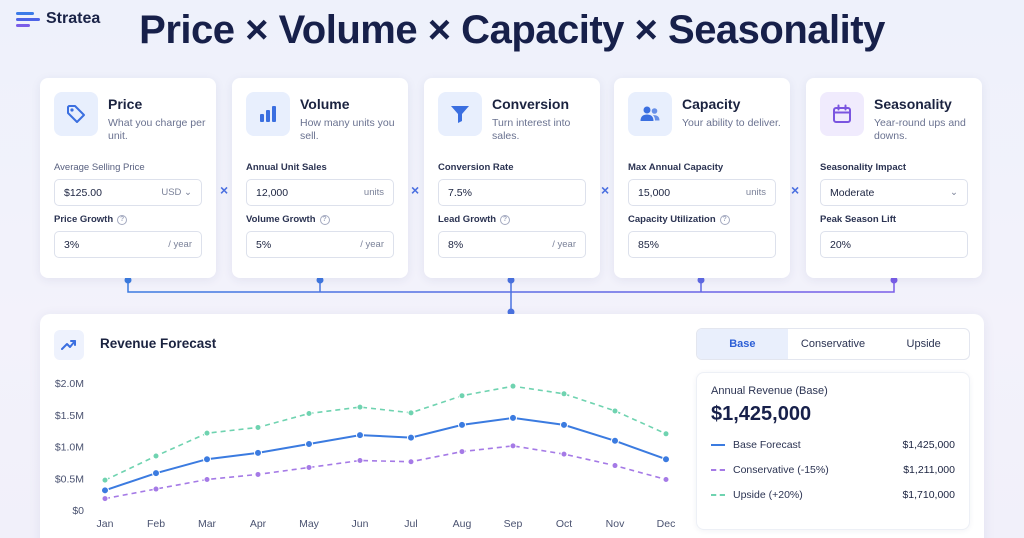  I want to click on card-title: Volume, so click(325, 104).